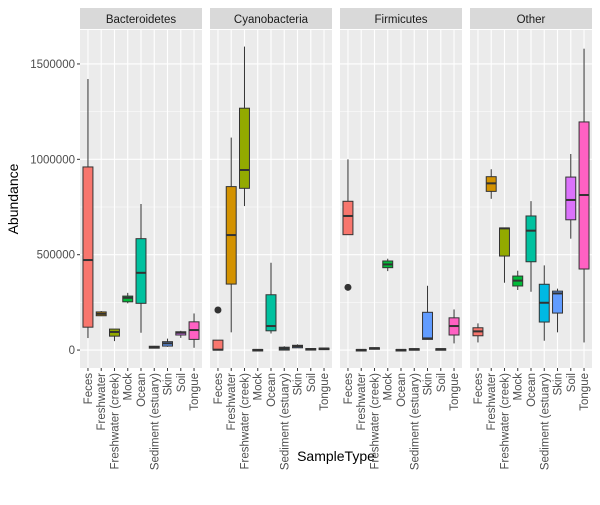 This screenshot has width=600, height=505. I want to click on y-tick-label: 1000000, so click(52, 160).